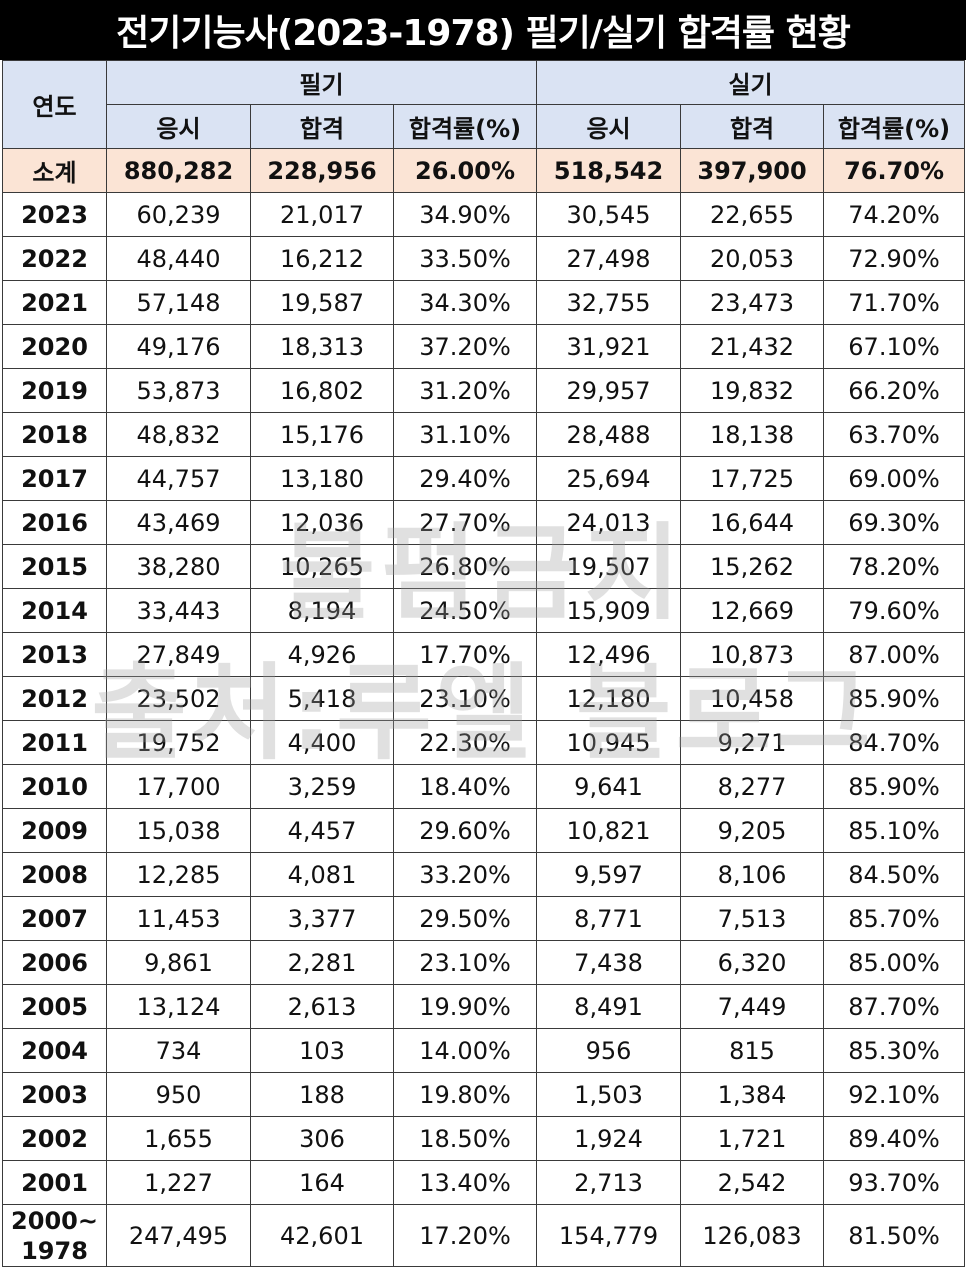 The width and height of the screenshot is (966, 1276). What do you see at coordinates (609, 1050) in the screenshot?
I see `practical-applicants-cell: 956` at bounding box center [609, 1050].